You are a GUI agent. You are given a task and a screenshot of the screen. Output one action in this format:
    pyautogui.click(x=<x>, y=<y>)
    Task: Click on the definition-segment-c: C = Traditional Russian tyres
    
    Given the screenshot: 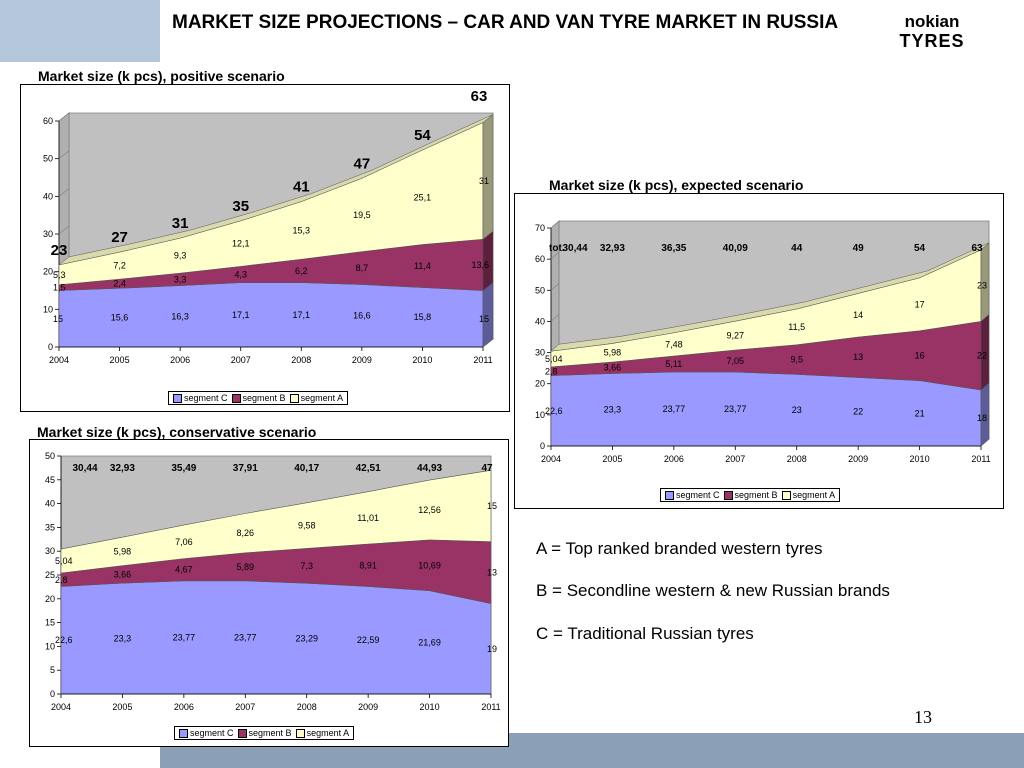 What is the action you would take?
    pyautogui.click(x=645, y=633)
    